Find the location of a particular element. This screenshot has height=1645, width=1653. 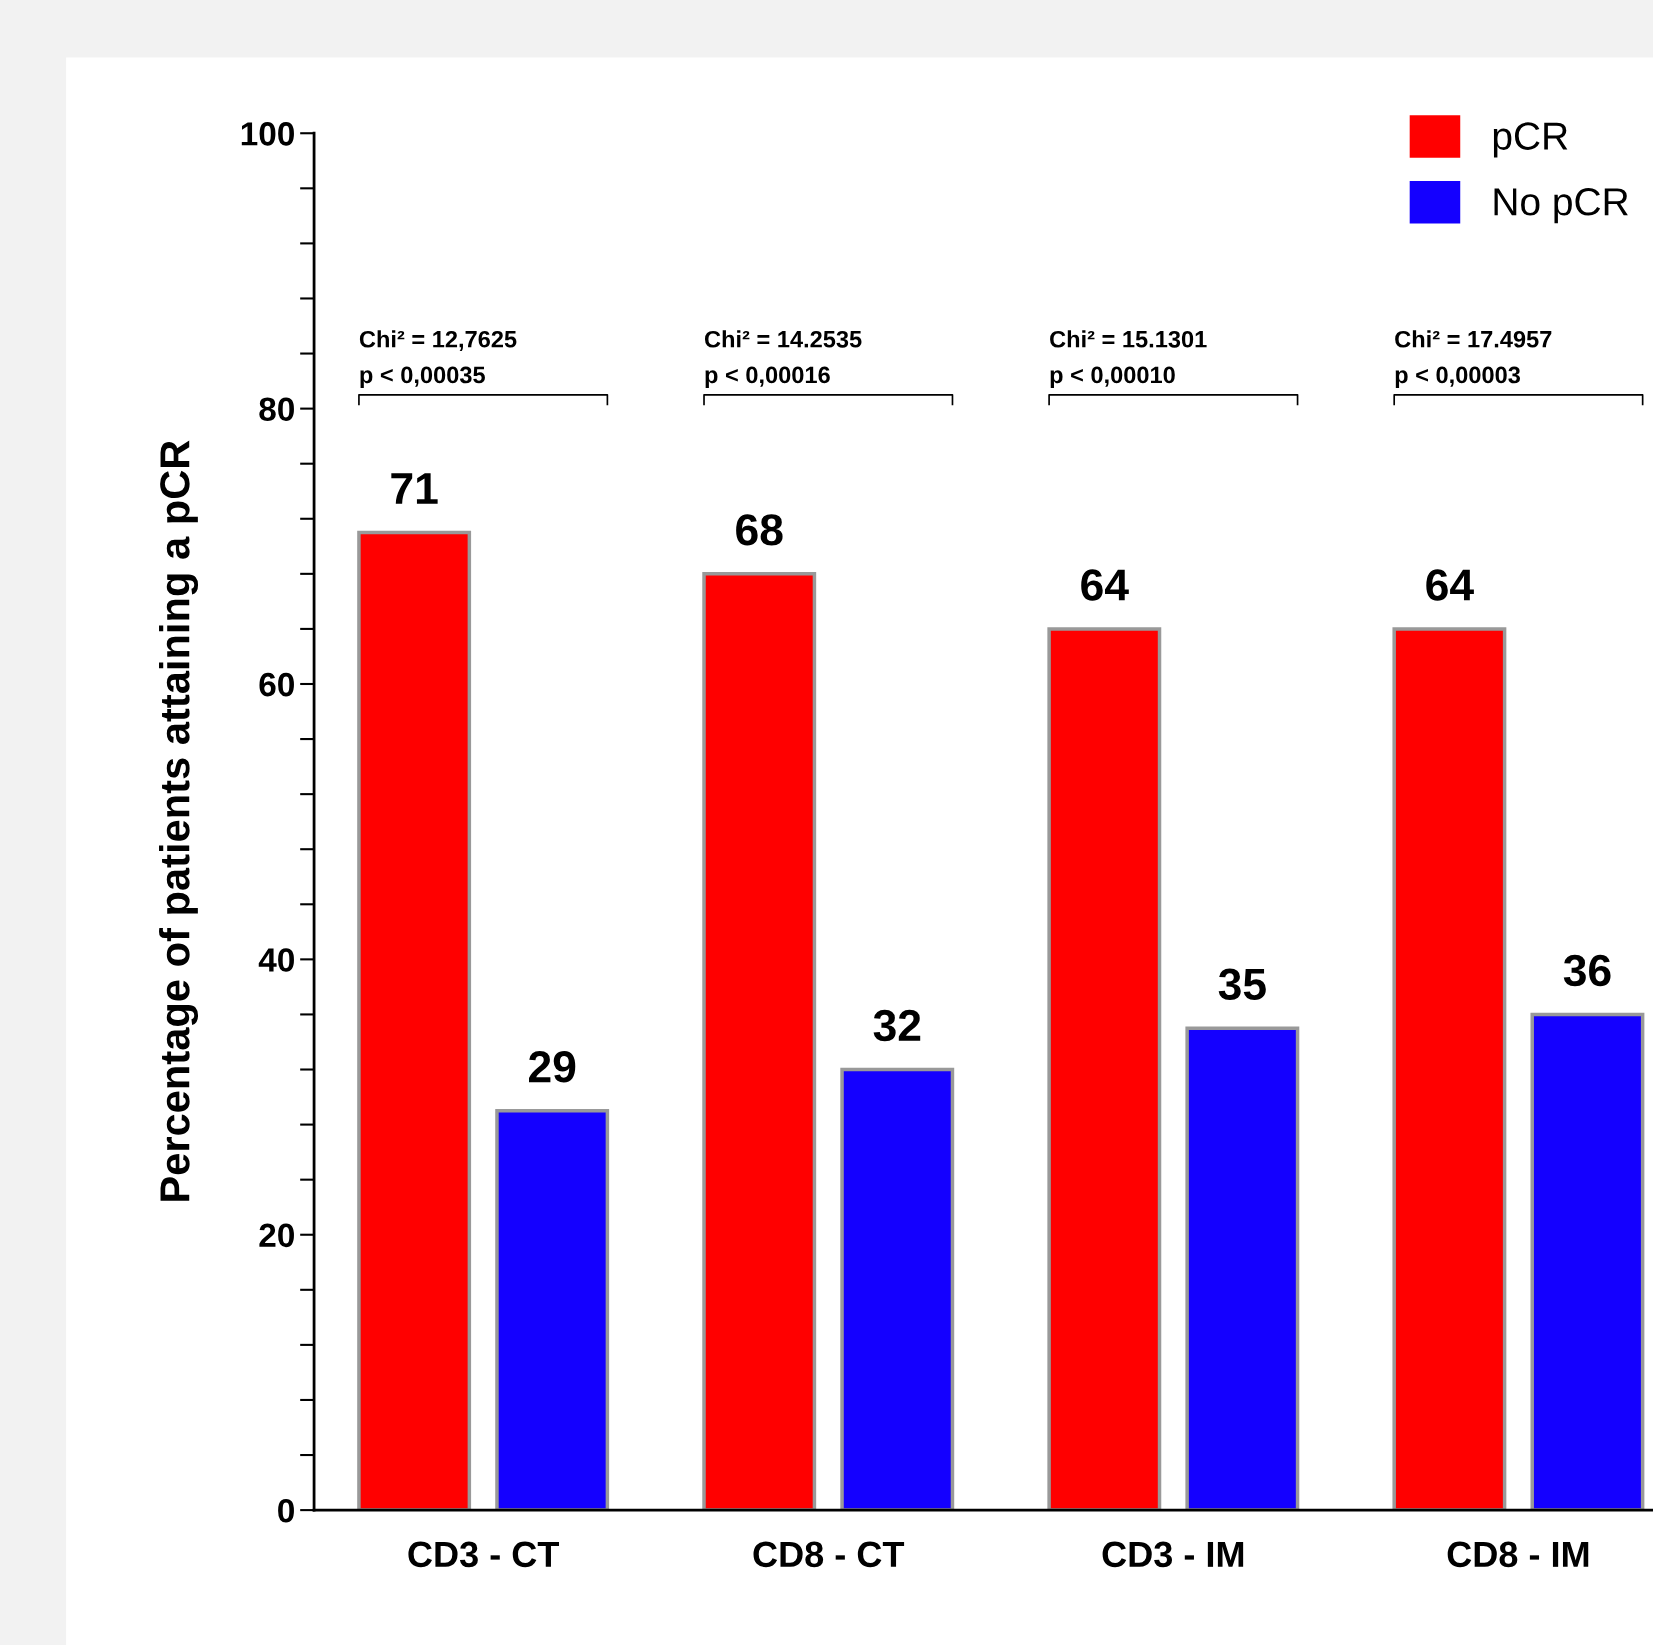

data-label: 68 is located at coordinates (759, 530).